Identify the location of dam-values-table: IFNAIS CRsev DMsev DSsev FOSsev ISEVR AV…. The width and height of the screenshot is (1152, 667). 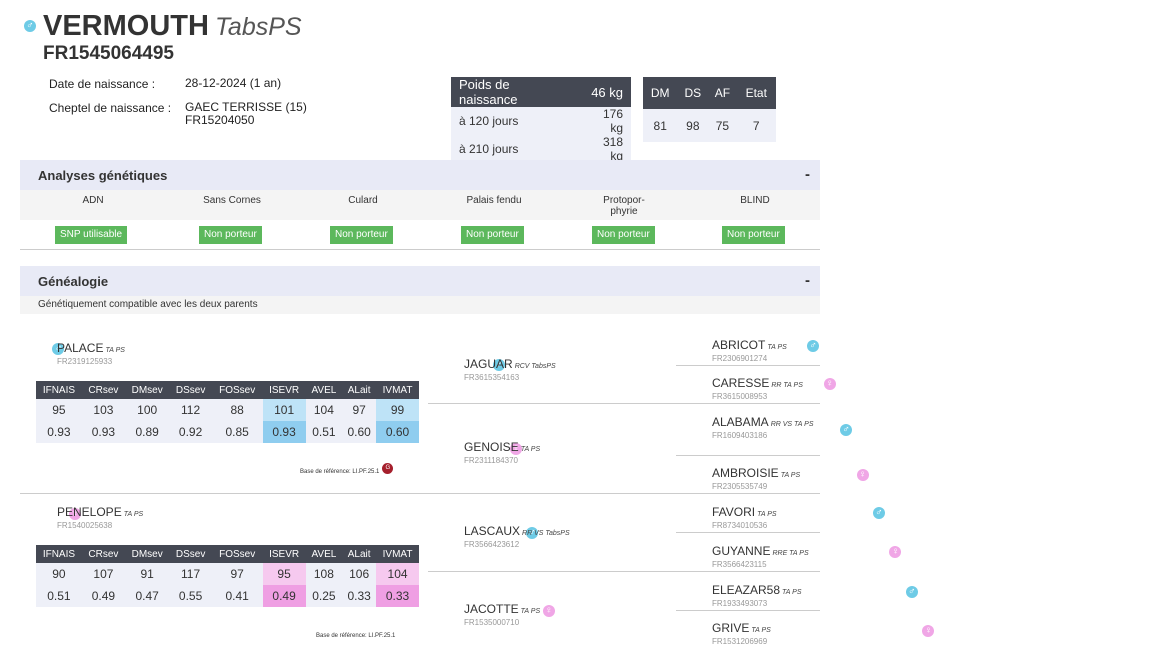
(227, 576).